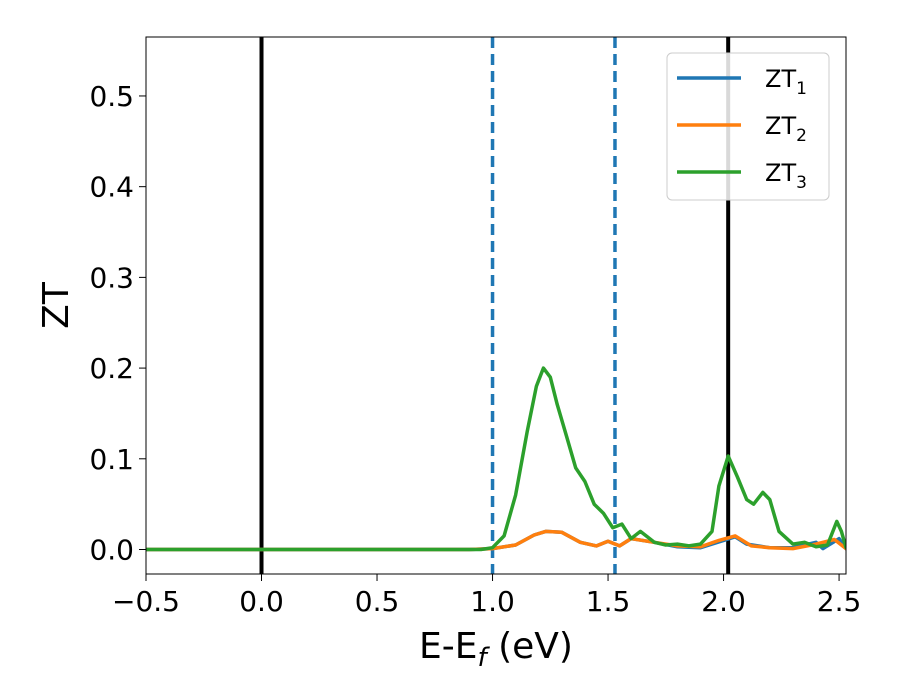 The width and height of the screenshot is (900, 700). What do you see at coordinates (723, 601) in the screenshot?
I see `x-tick-label: 2.0` at bounding box center [723, 601].